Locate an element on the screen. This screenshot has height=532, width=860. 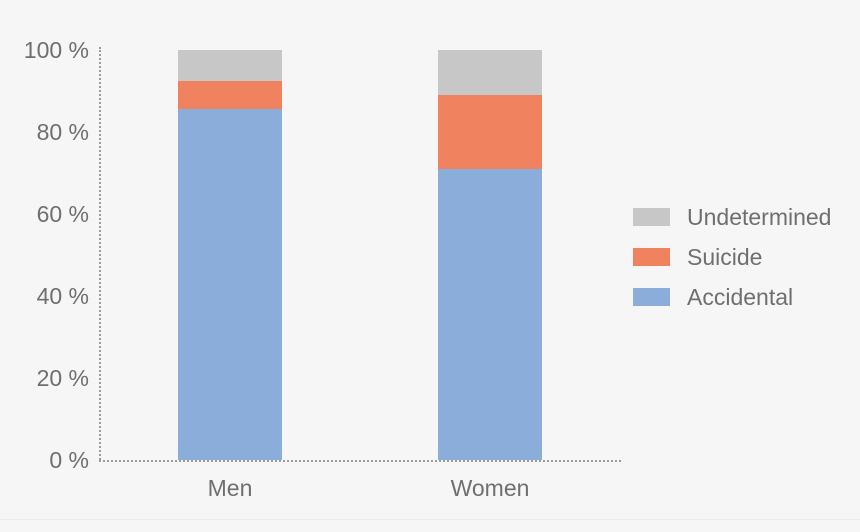
x-category-label-women: Women is located at coordinates (490, 488).